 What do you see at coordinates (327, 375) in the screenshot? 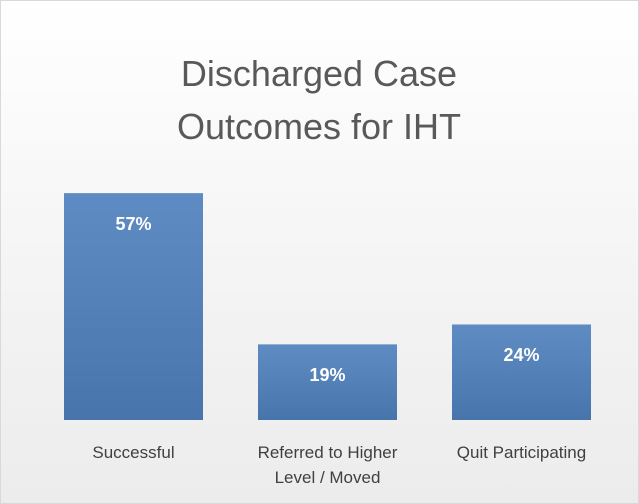
I see `value-label: 19%` at bounding box center [327, 375].